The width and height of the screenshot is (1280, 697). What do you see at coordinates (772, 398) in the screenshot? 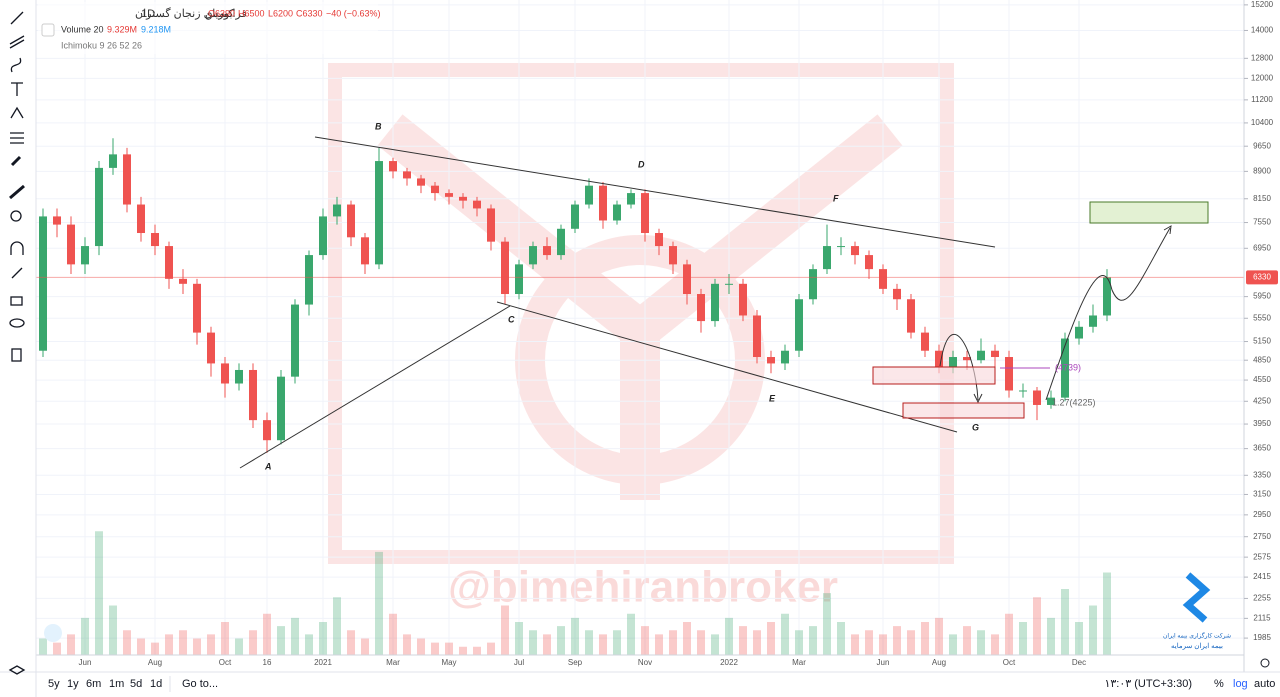
I see `point-label: E` at bounding box center [772, 398].